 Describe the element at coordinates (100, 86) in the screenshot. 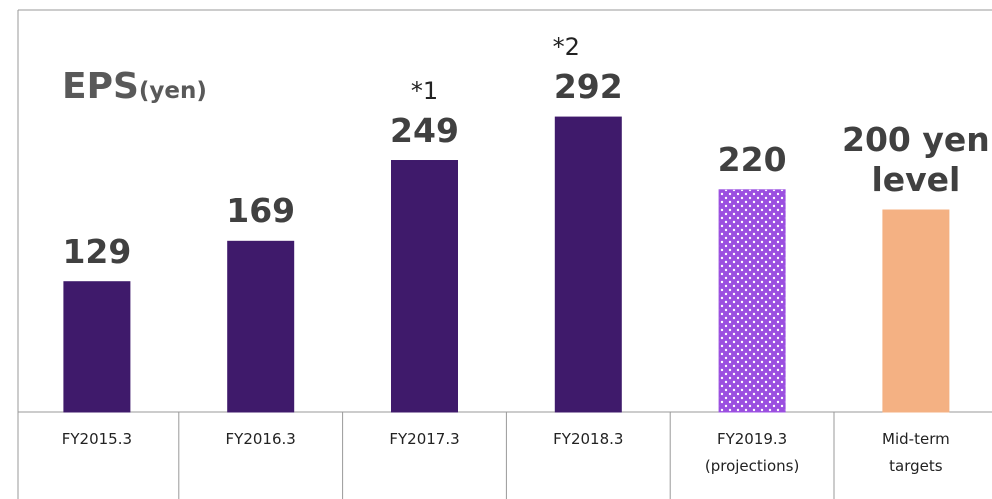

I see `title-main: EPS` at that location.